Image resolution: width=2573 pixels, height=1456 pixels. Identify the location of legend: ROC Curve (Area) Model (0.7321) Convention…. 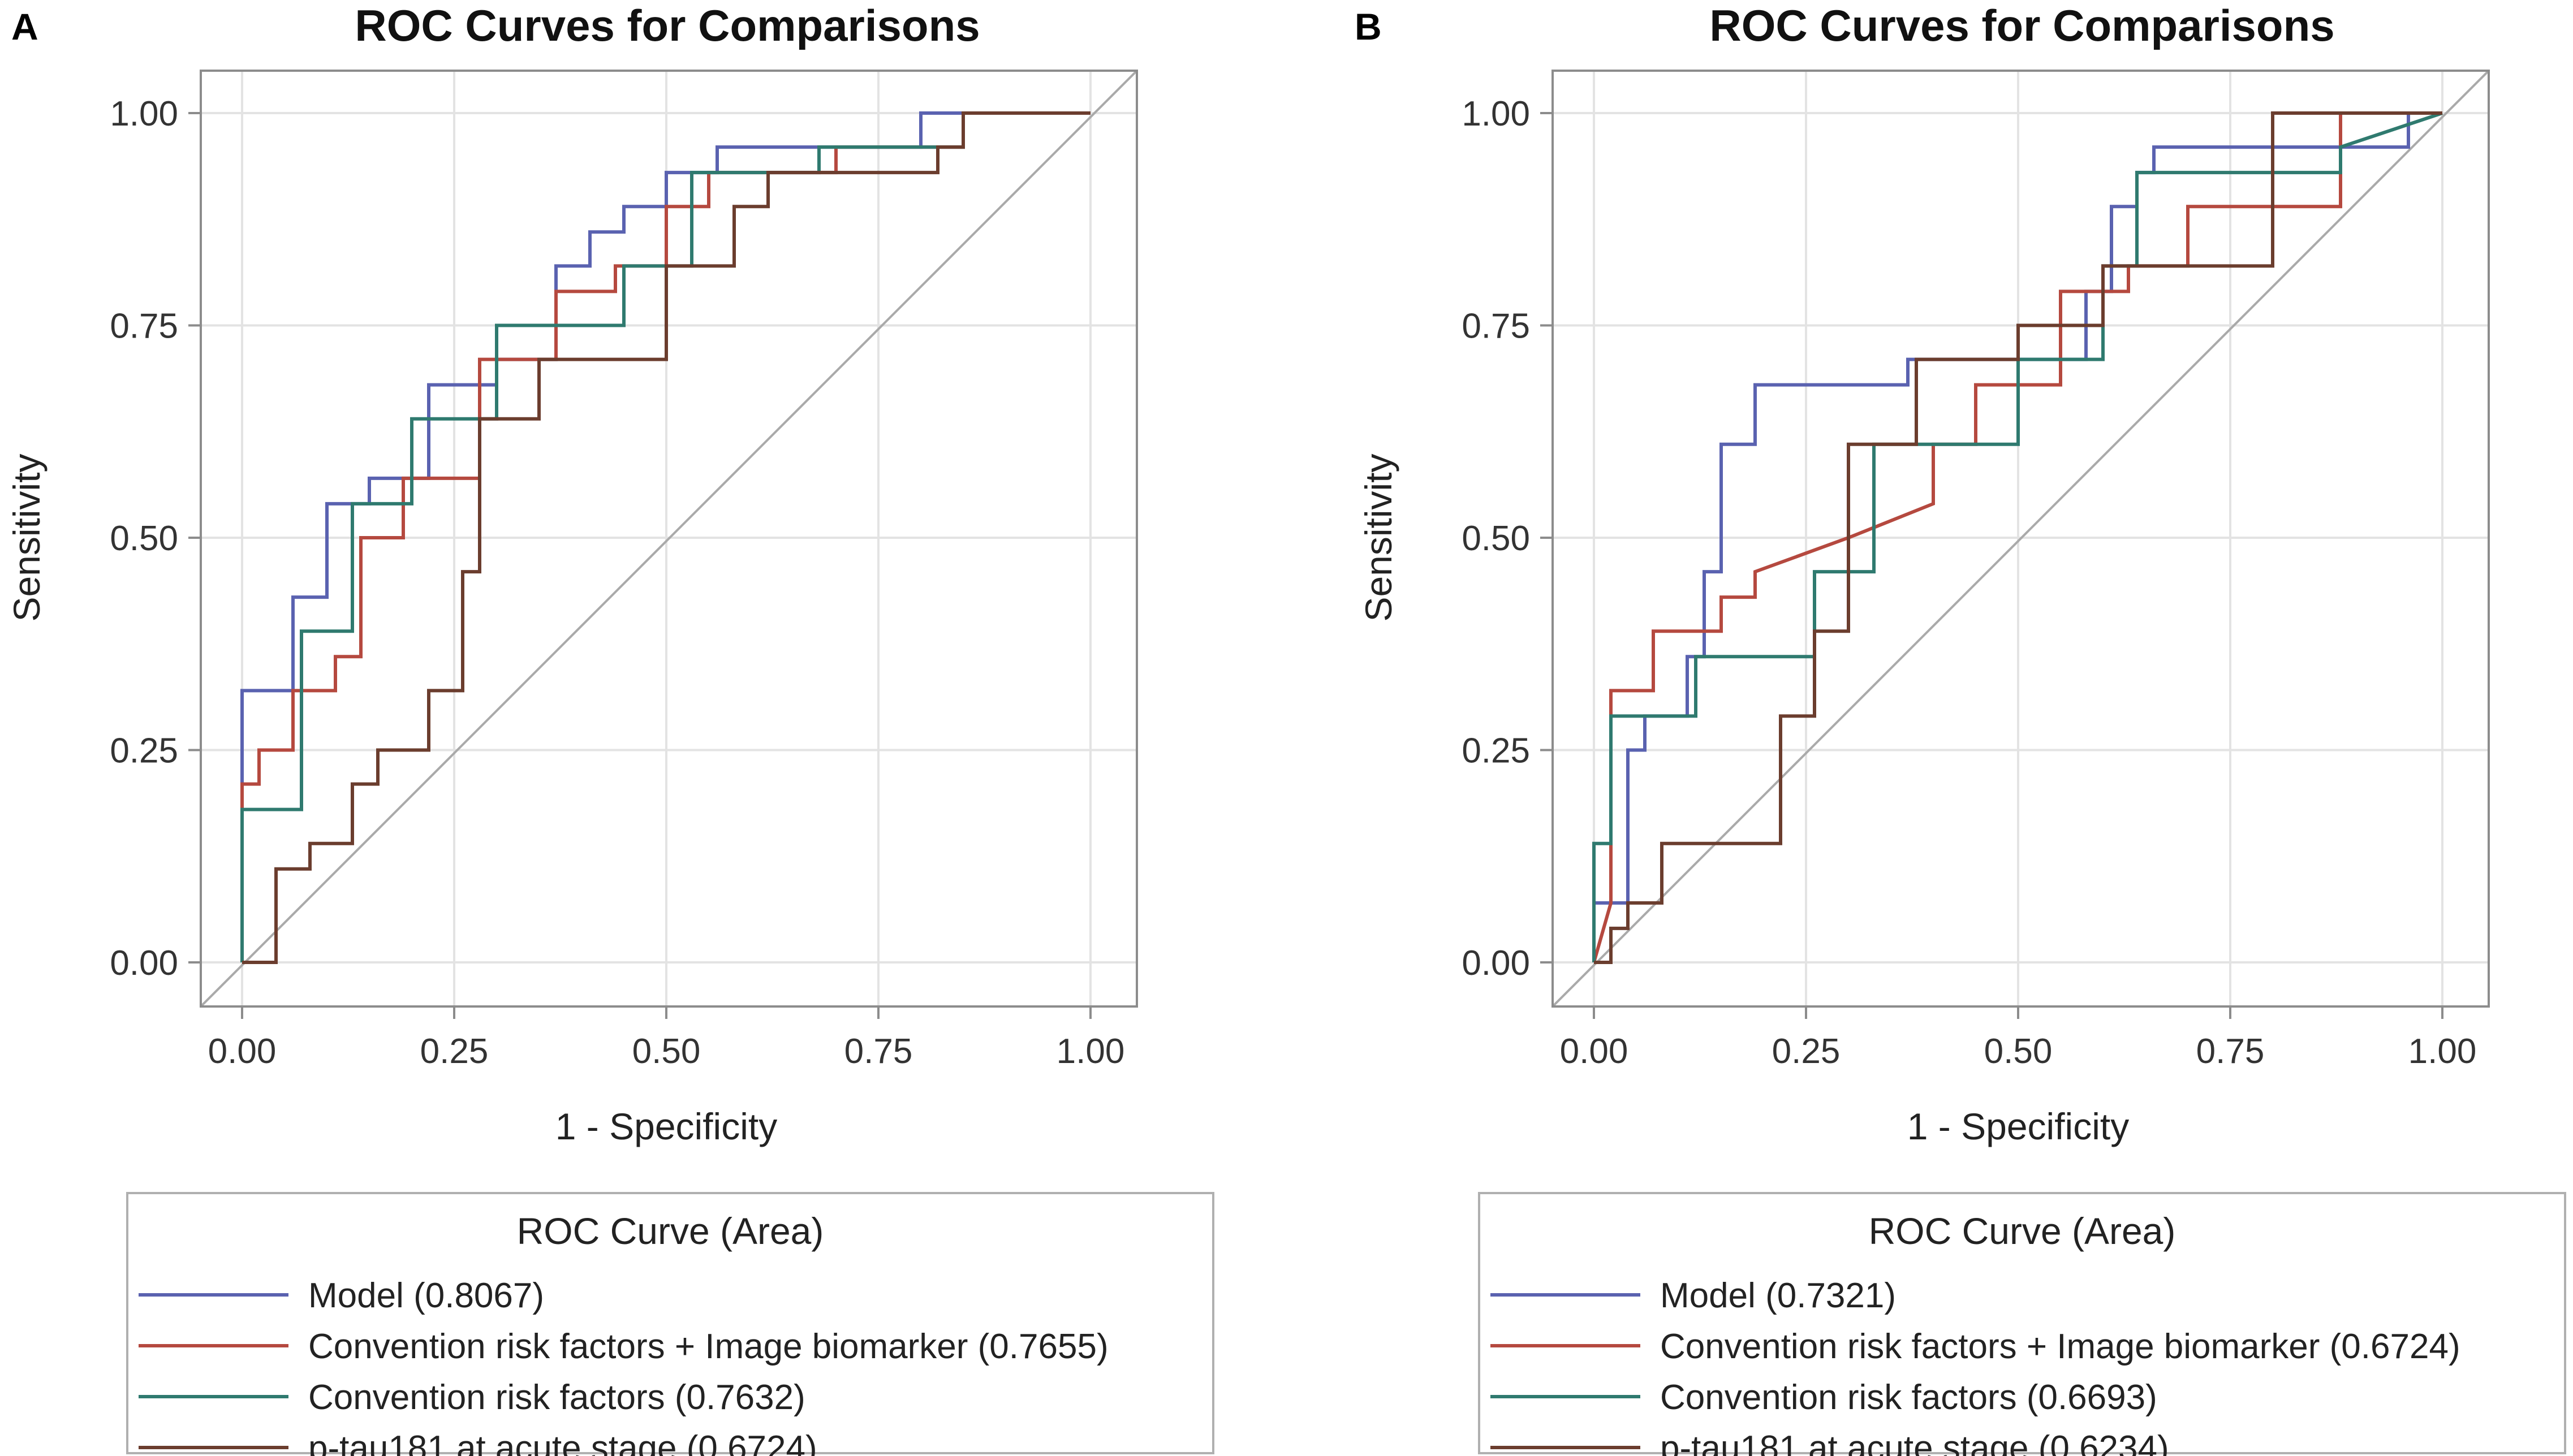
(2022, 1324).